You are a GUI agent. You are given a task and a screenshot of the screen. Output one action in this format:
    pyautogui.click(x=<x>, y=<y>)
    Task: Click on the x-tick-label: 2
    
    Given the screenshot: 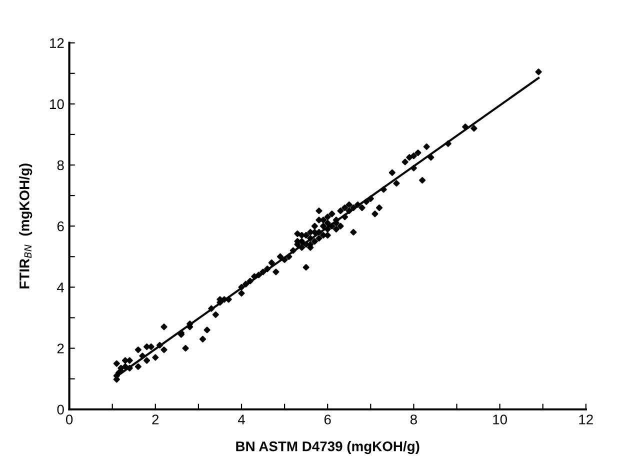 What is the action you would take?
    pyautogui.click(x=155, y=419)
    